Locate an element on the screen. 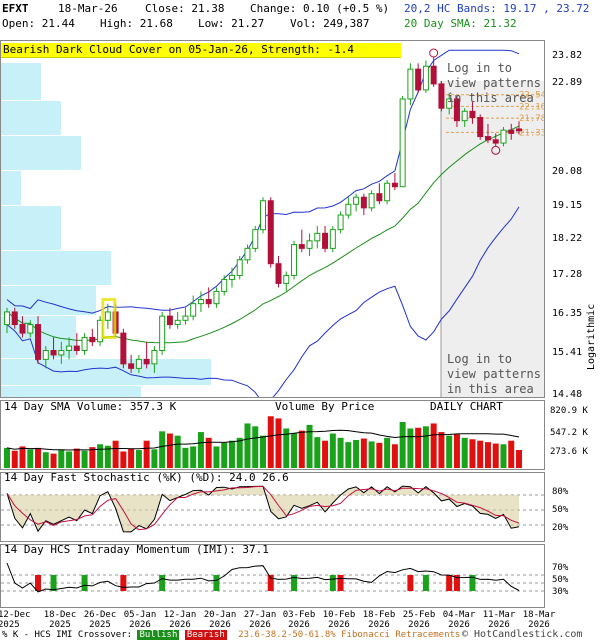 This screenshot has width=600, height=641. fib-level-label: 22.54 is located at coordinates (531, 96).